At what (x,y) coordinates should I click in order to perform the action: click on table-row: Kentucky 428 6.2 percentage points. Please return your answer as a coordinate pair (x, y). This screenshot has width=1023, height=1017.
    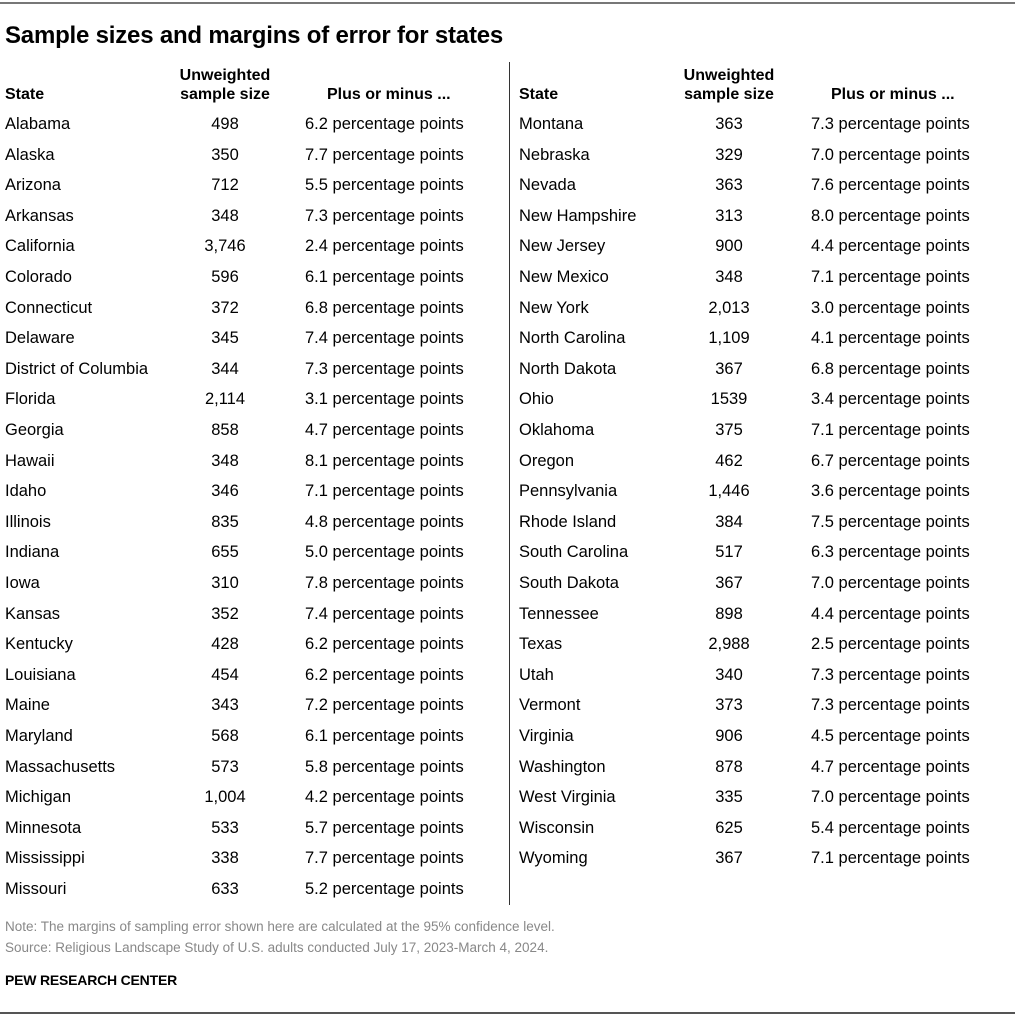
    Looking at the image, I should click on (252, 644).